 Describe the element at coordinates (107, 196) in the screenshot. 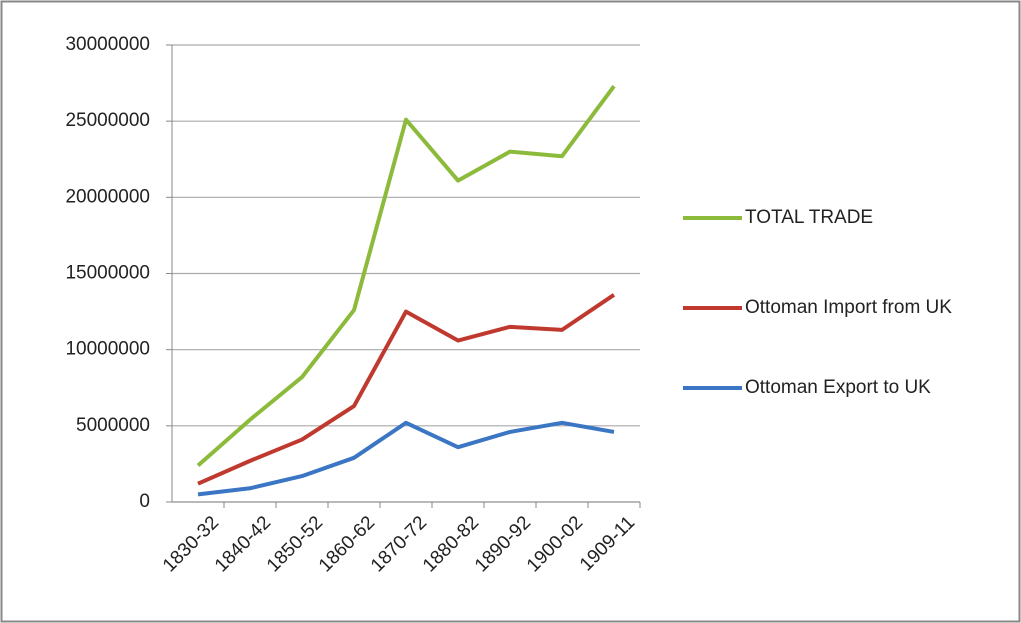

I see `y-tick-label: 20000000` at that location.